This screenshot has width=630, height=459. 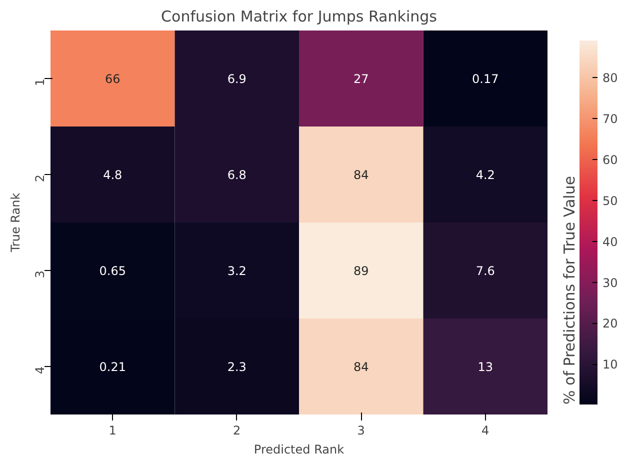 What do you see at coordinates (40, 274) in the screenshot?
I see `y-tick-label: 3` at bounding box center [40, 274].